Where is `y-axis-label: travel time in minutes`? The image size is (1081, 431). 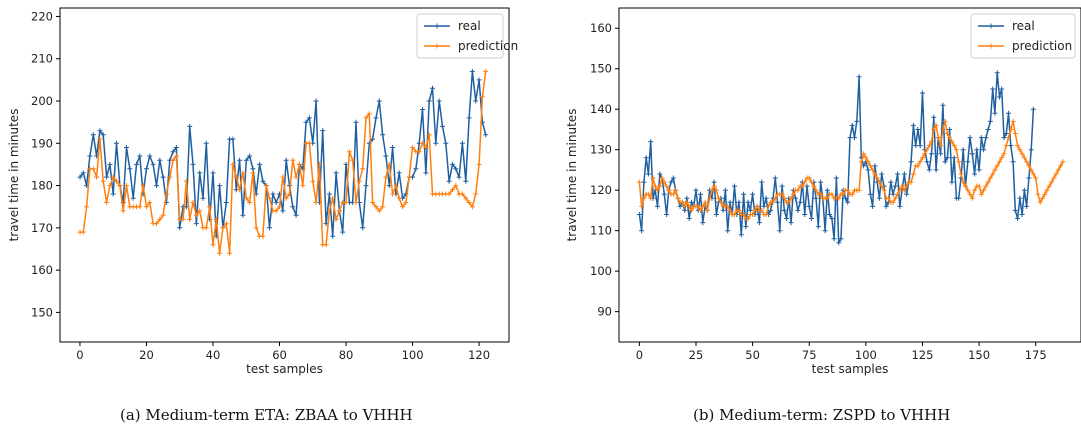 y-axis-label: travel time in minutes is located at coordinates (14, 175).